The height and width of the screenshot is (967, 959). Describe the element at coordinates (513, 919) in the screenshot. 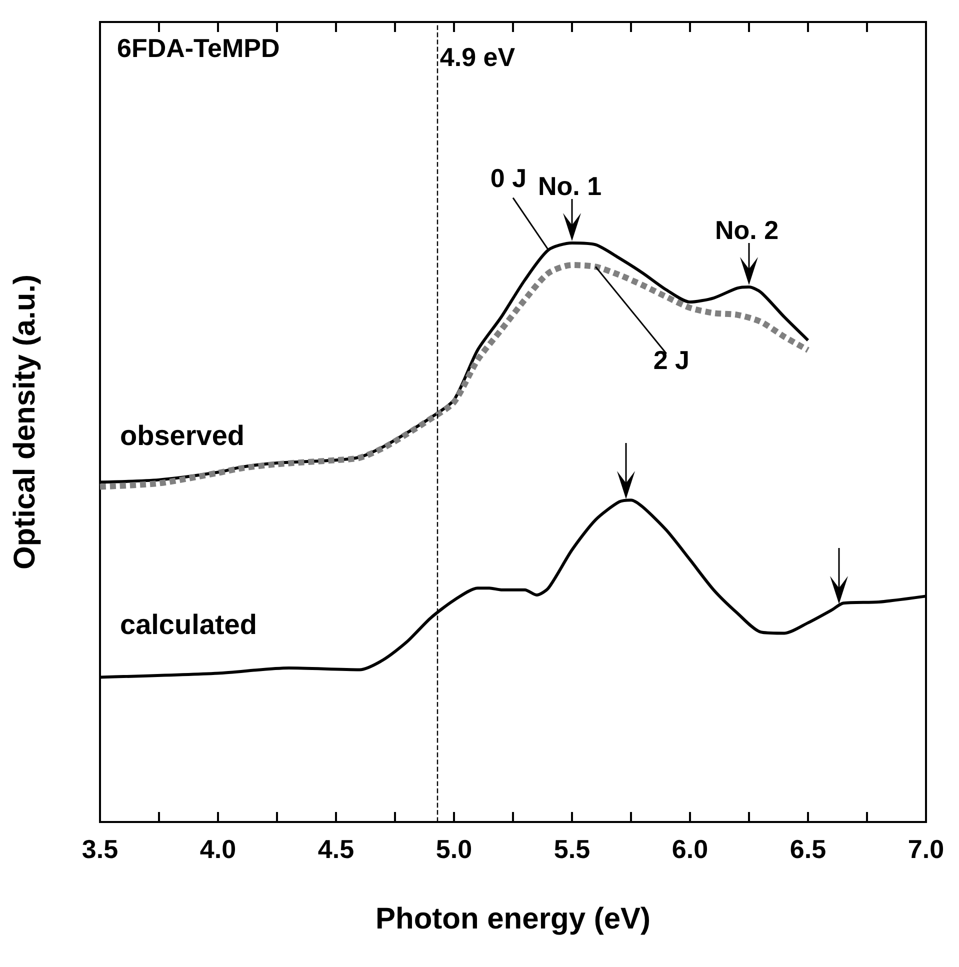

I see `x-axis-title: Photon energy (eV)` at that location.